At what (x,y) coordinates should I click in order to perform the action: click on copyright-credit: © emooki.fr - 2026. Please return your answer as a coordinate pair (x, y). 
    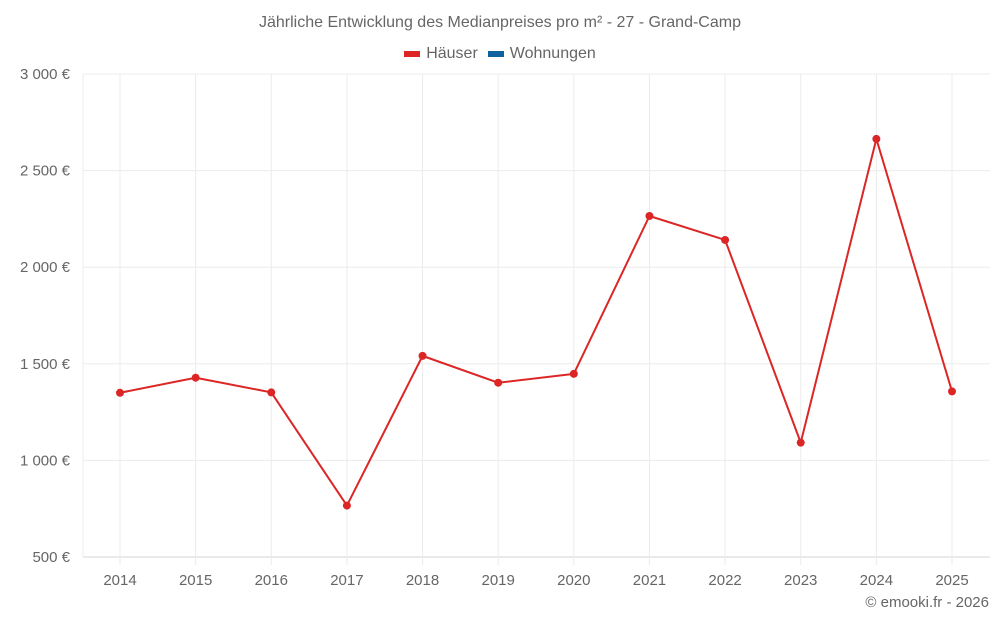
    Looking at the image, I should click on (927, 602).